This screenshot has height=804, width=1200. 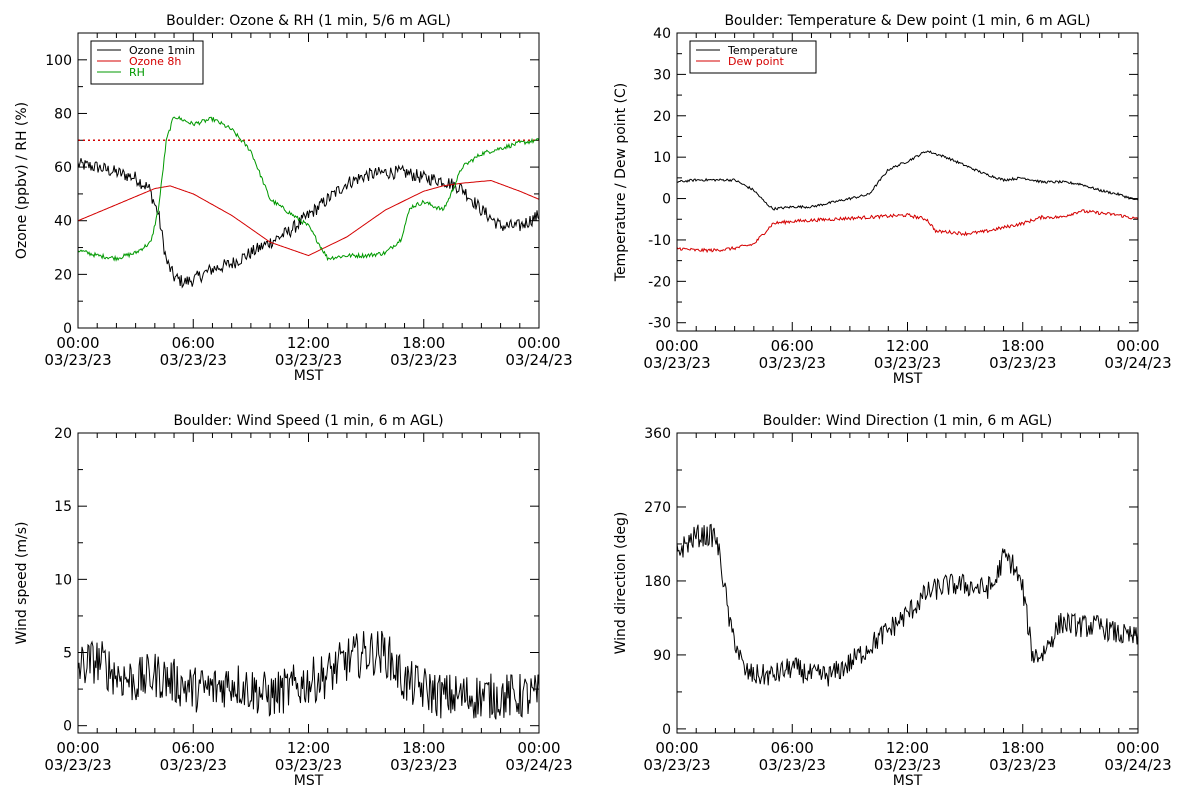 I want to click on ozone-rh-series-ozone-1min, so click(x=308, y=223).